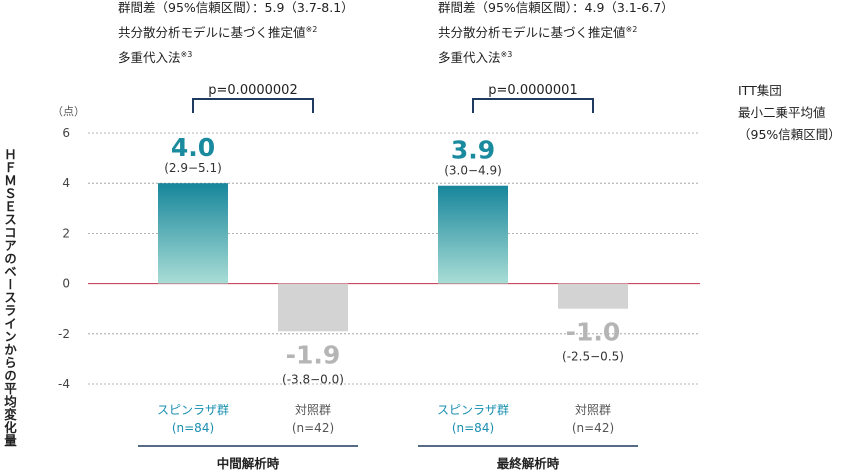  Describe the element at coordinates (313, 354) in the screenshot. I see `data-label: -1.9` at that location.